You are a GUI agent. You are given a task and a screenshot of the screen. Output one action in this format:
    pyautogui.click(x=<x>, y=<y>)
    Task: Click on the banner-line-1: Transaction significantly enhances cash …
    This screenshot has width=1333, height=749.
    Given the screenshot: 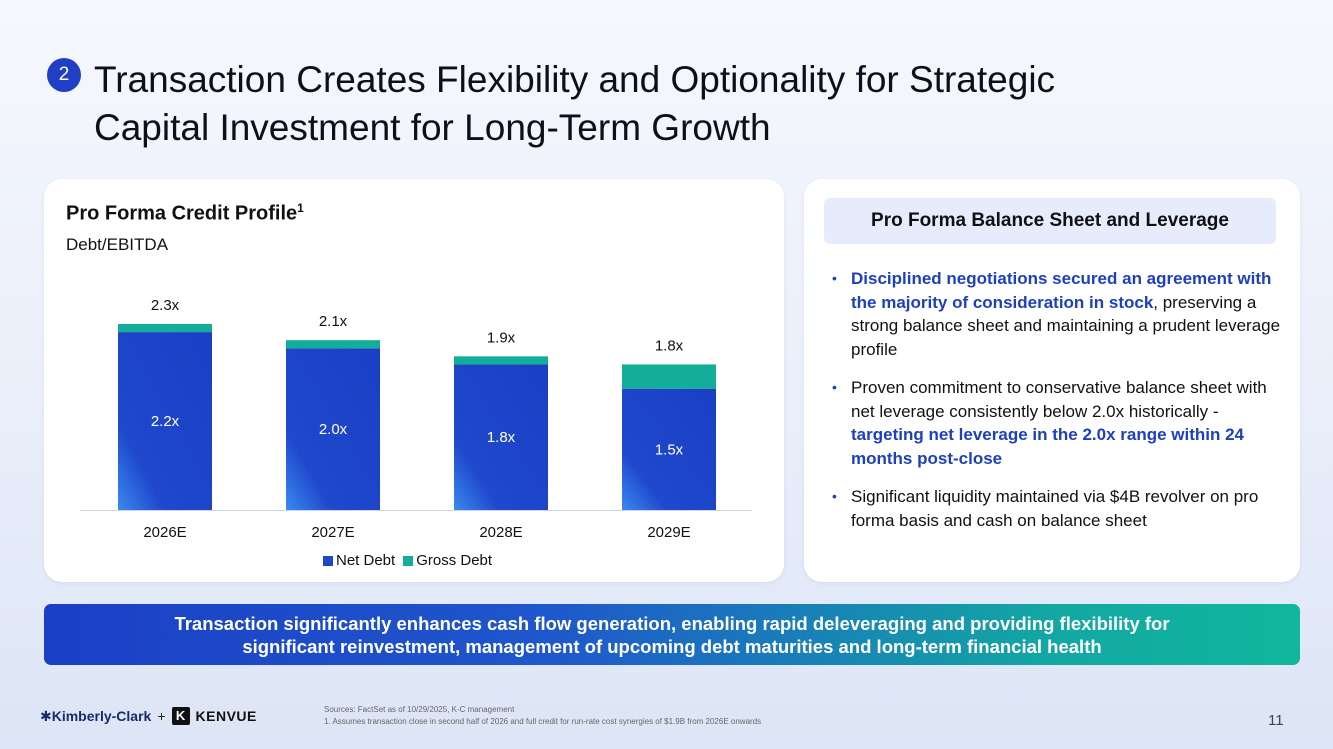 What is the action you would take?
    pyautogui.click(x=672, y=623)
    